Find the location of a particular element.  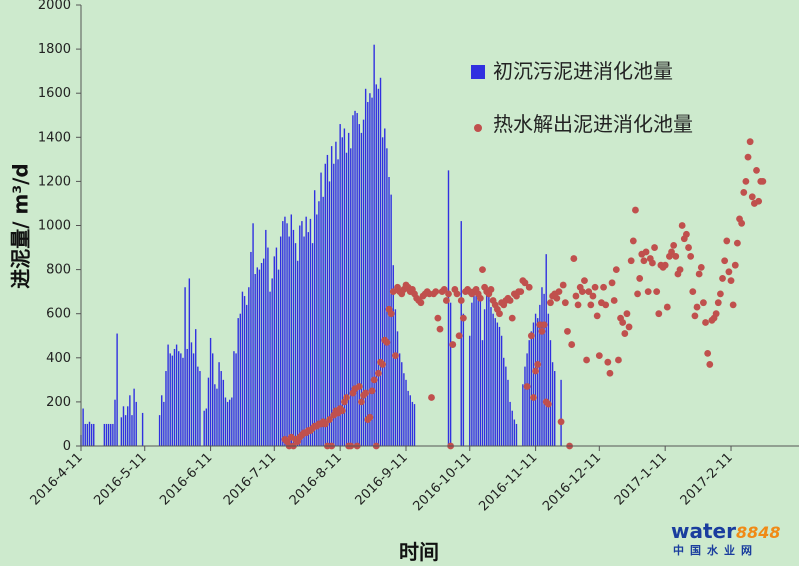

watermark-sub-text: 中国水业网 is located at coordinates (715, 550).